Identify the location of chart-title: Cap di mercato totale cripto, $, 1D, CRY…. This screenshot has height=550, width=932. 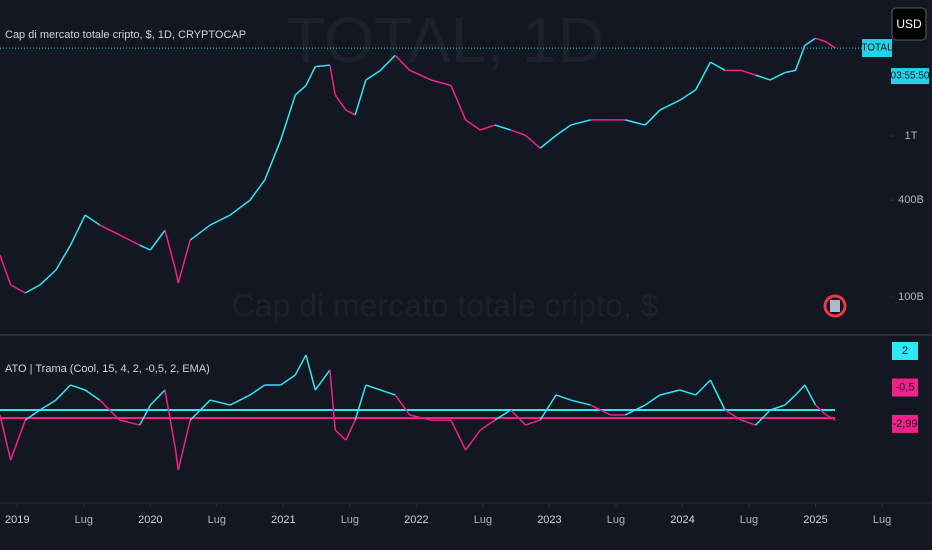
(125, 35).